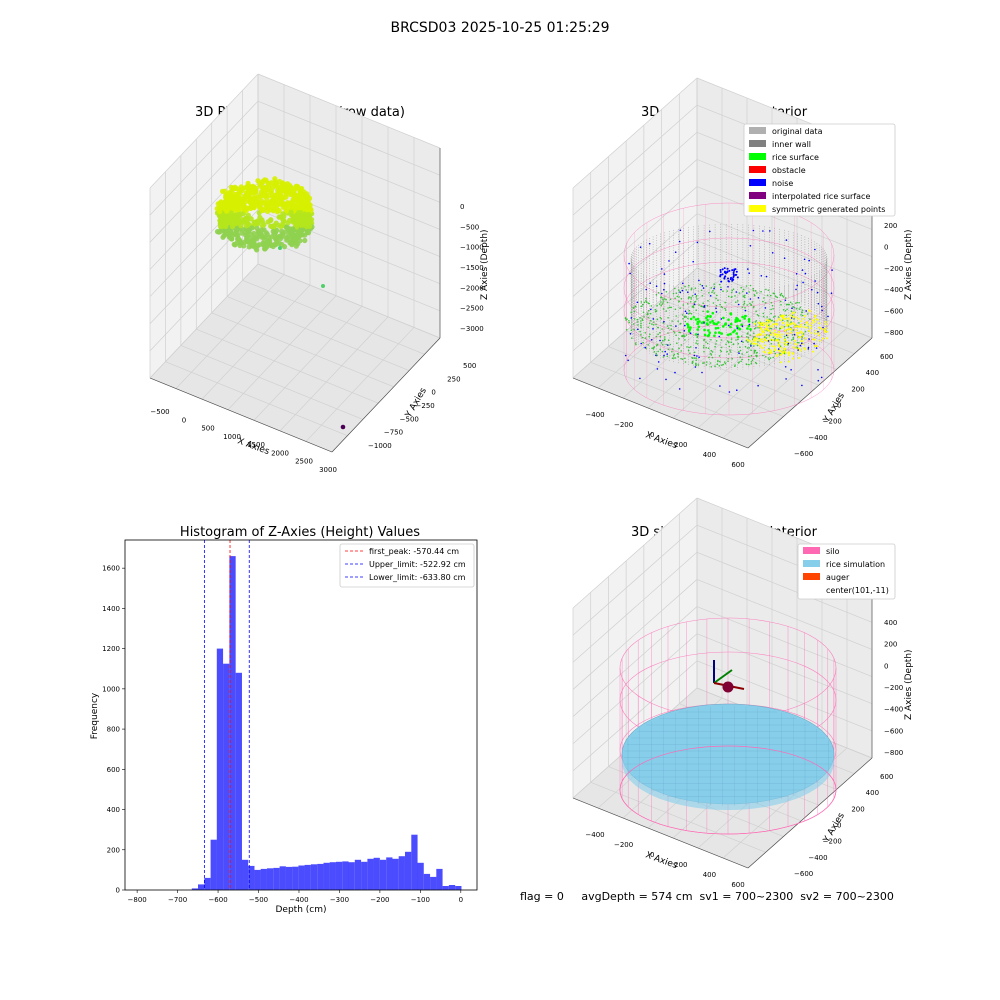 Image resolution: width=1000 pixels, height=1000 pixels. Describe the element at coordinates (757, 156) in the screenshot. I see `legend-swatch` at that location.